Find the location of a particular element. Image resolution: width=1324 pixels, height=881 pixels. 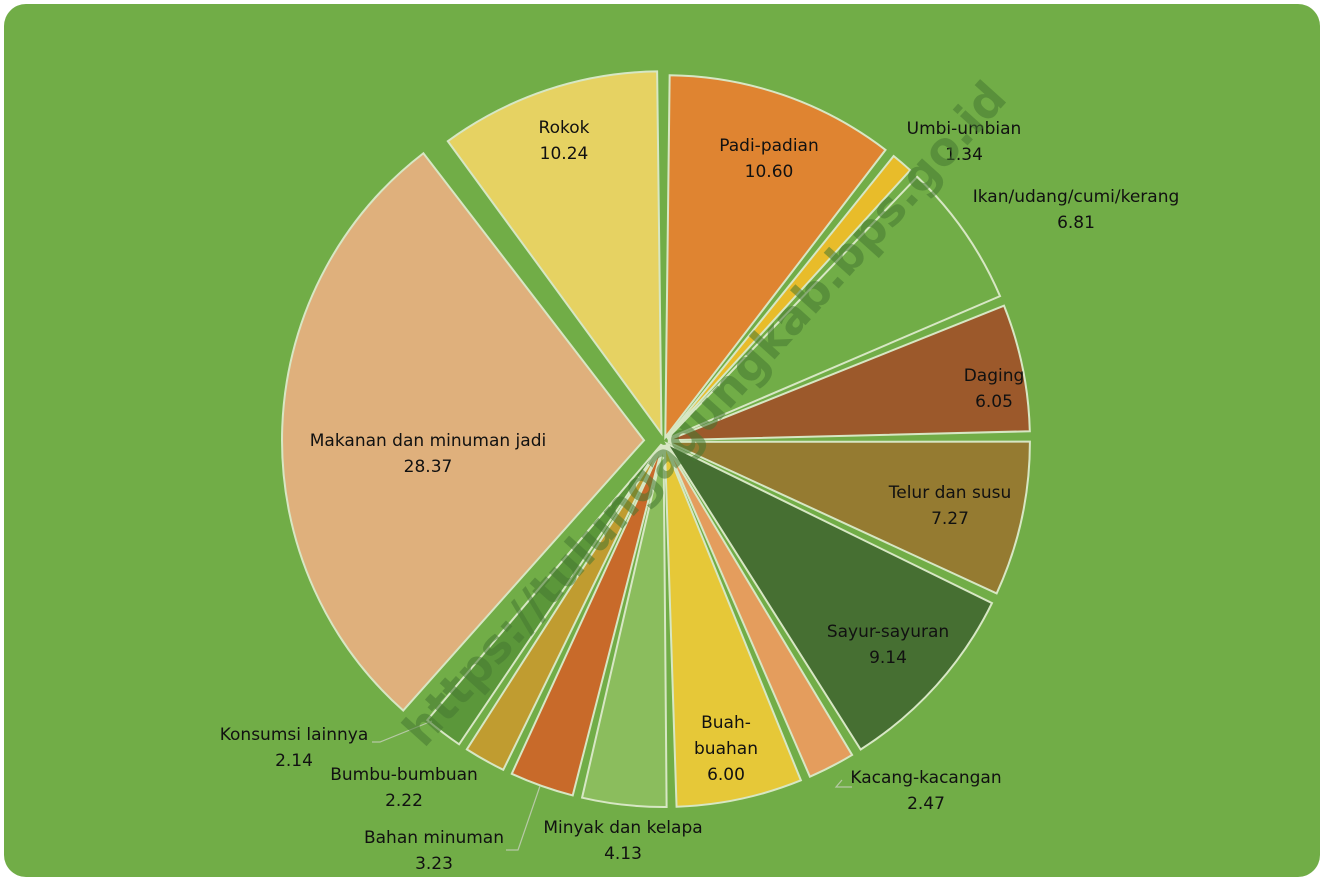

slice-label: Konsumsi lainnya 2.14 is located at coordinates (294, 748).